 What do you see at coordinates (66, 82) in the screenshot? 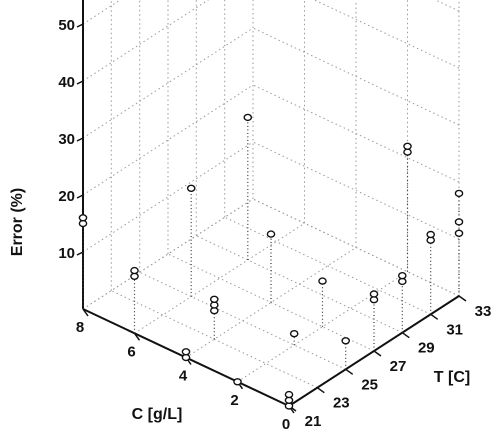
I see `error-tick-label: 40` at bounding box center [66, 82].